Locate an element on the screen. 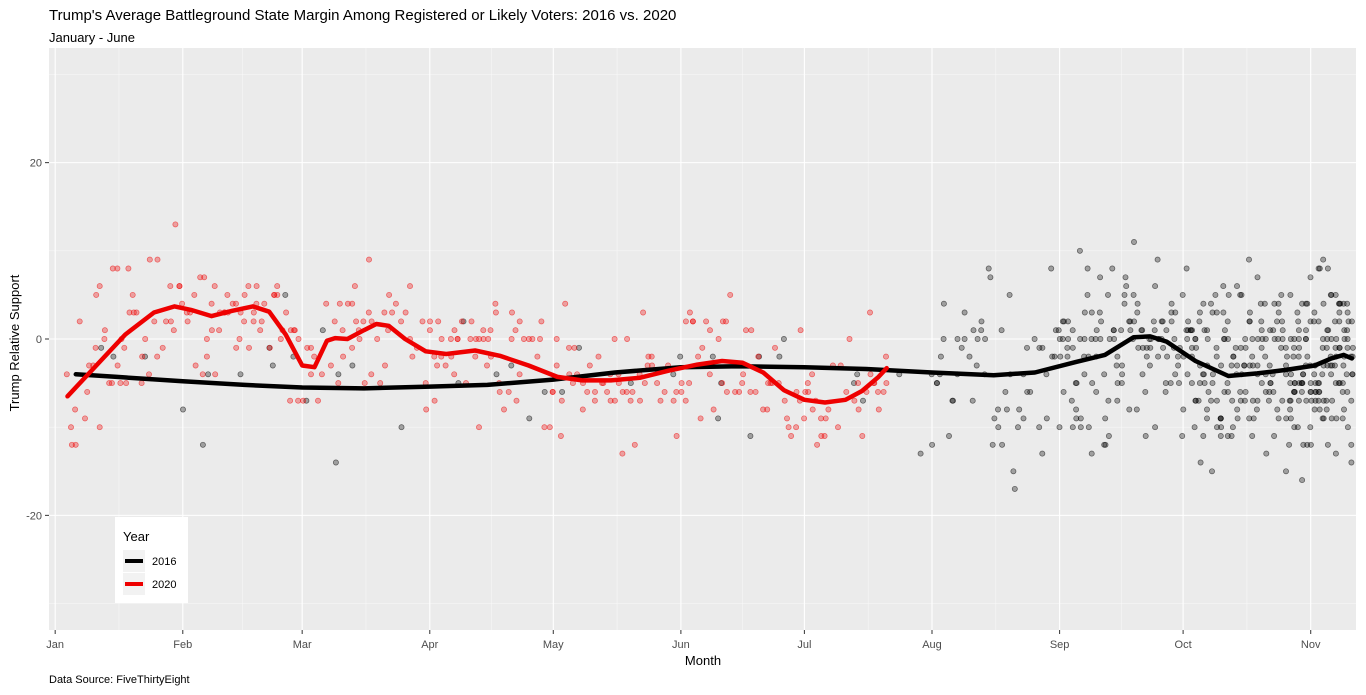 The width and height of the screenshot is (1366, 695). x-tick-label: Mar is located at coordinates (302, 645).